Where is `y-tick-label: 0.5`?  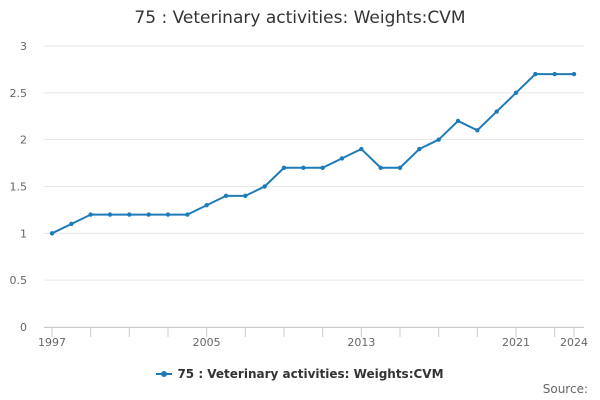
y-tick-label: 0.5 is located at coordinates (19, 280).